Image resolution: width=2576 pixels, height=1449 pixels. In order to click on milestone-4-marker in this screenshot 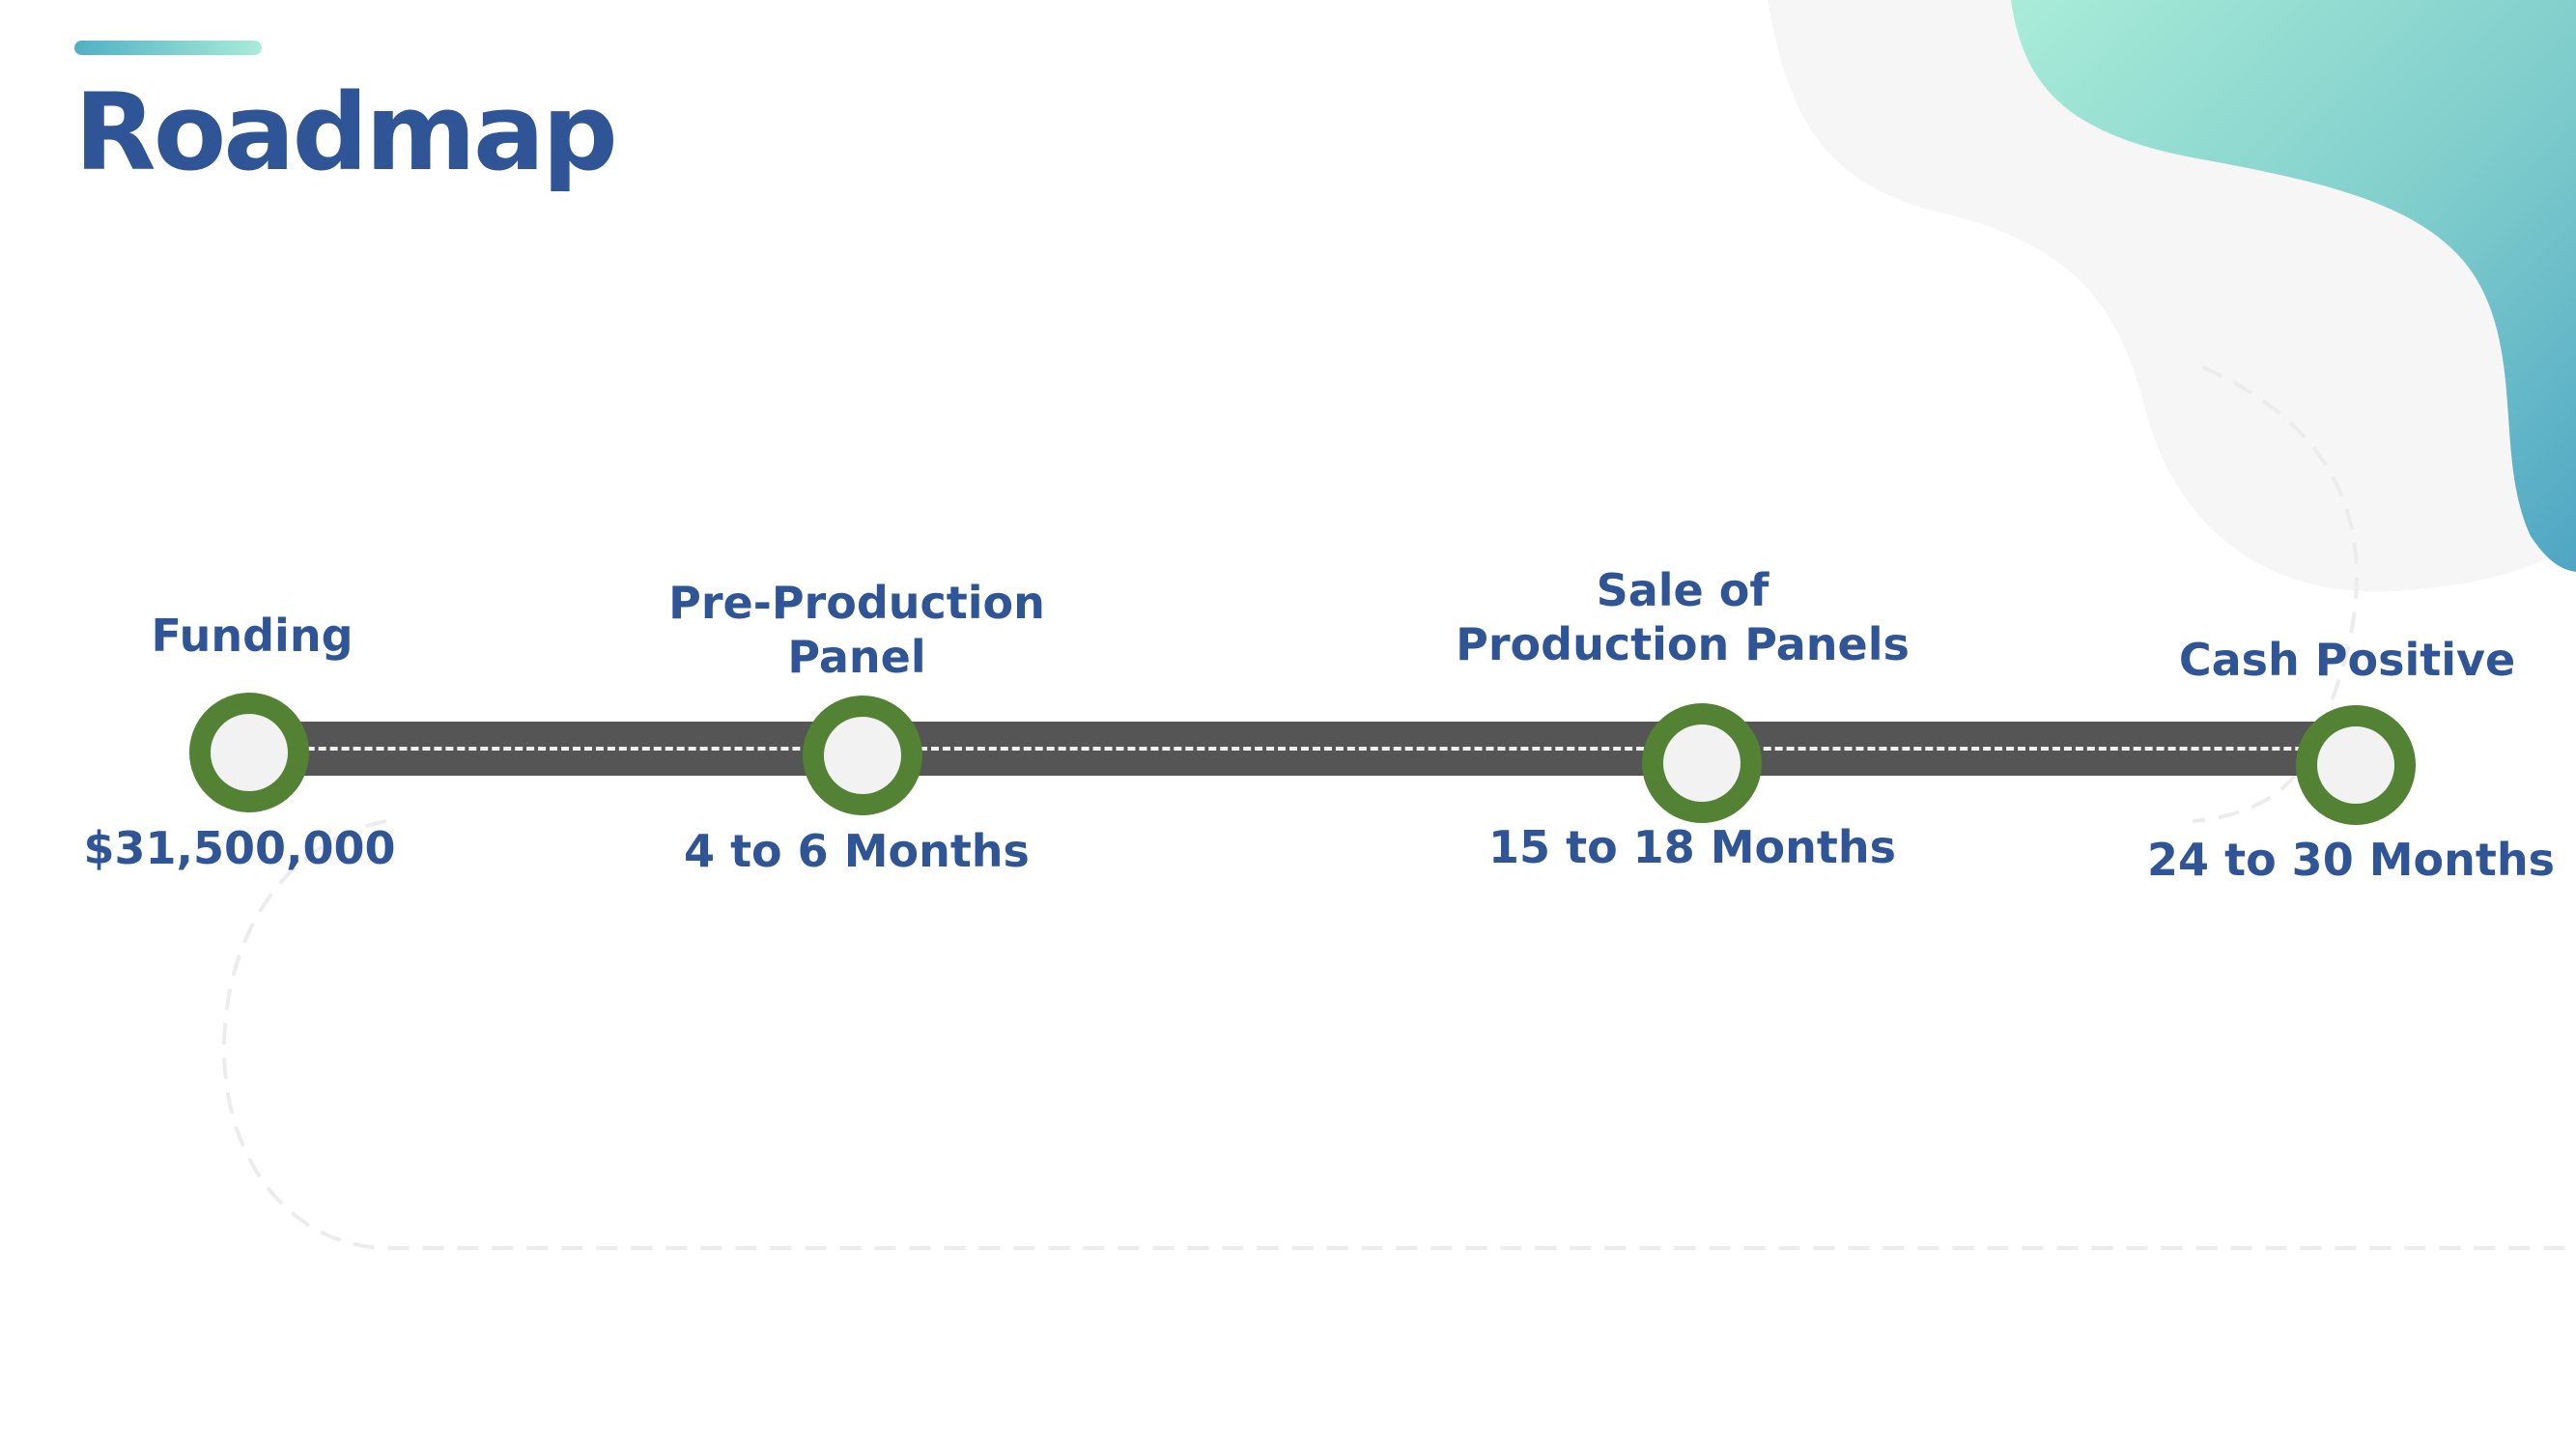, I will do `click(2356, 765)`.